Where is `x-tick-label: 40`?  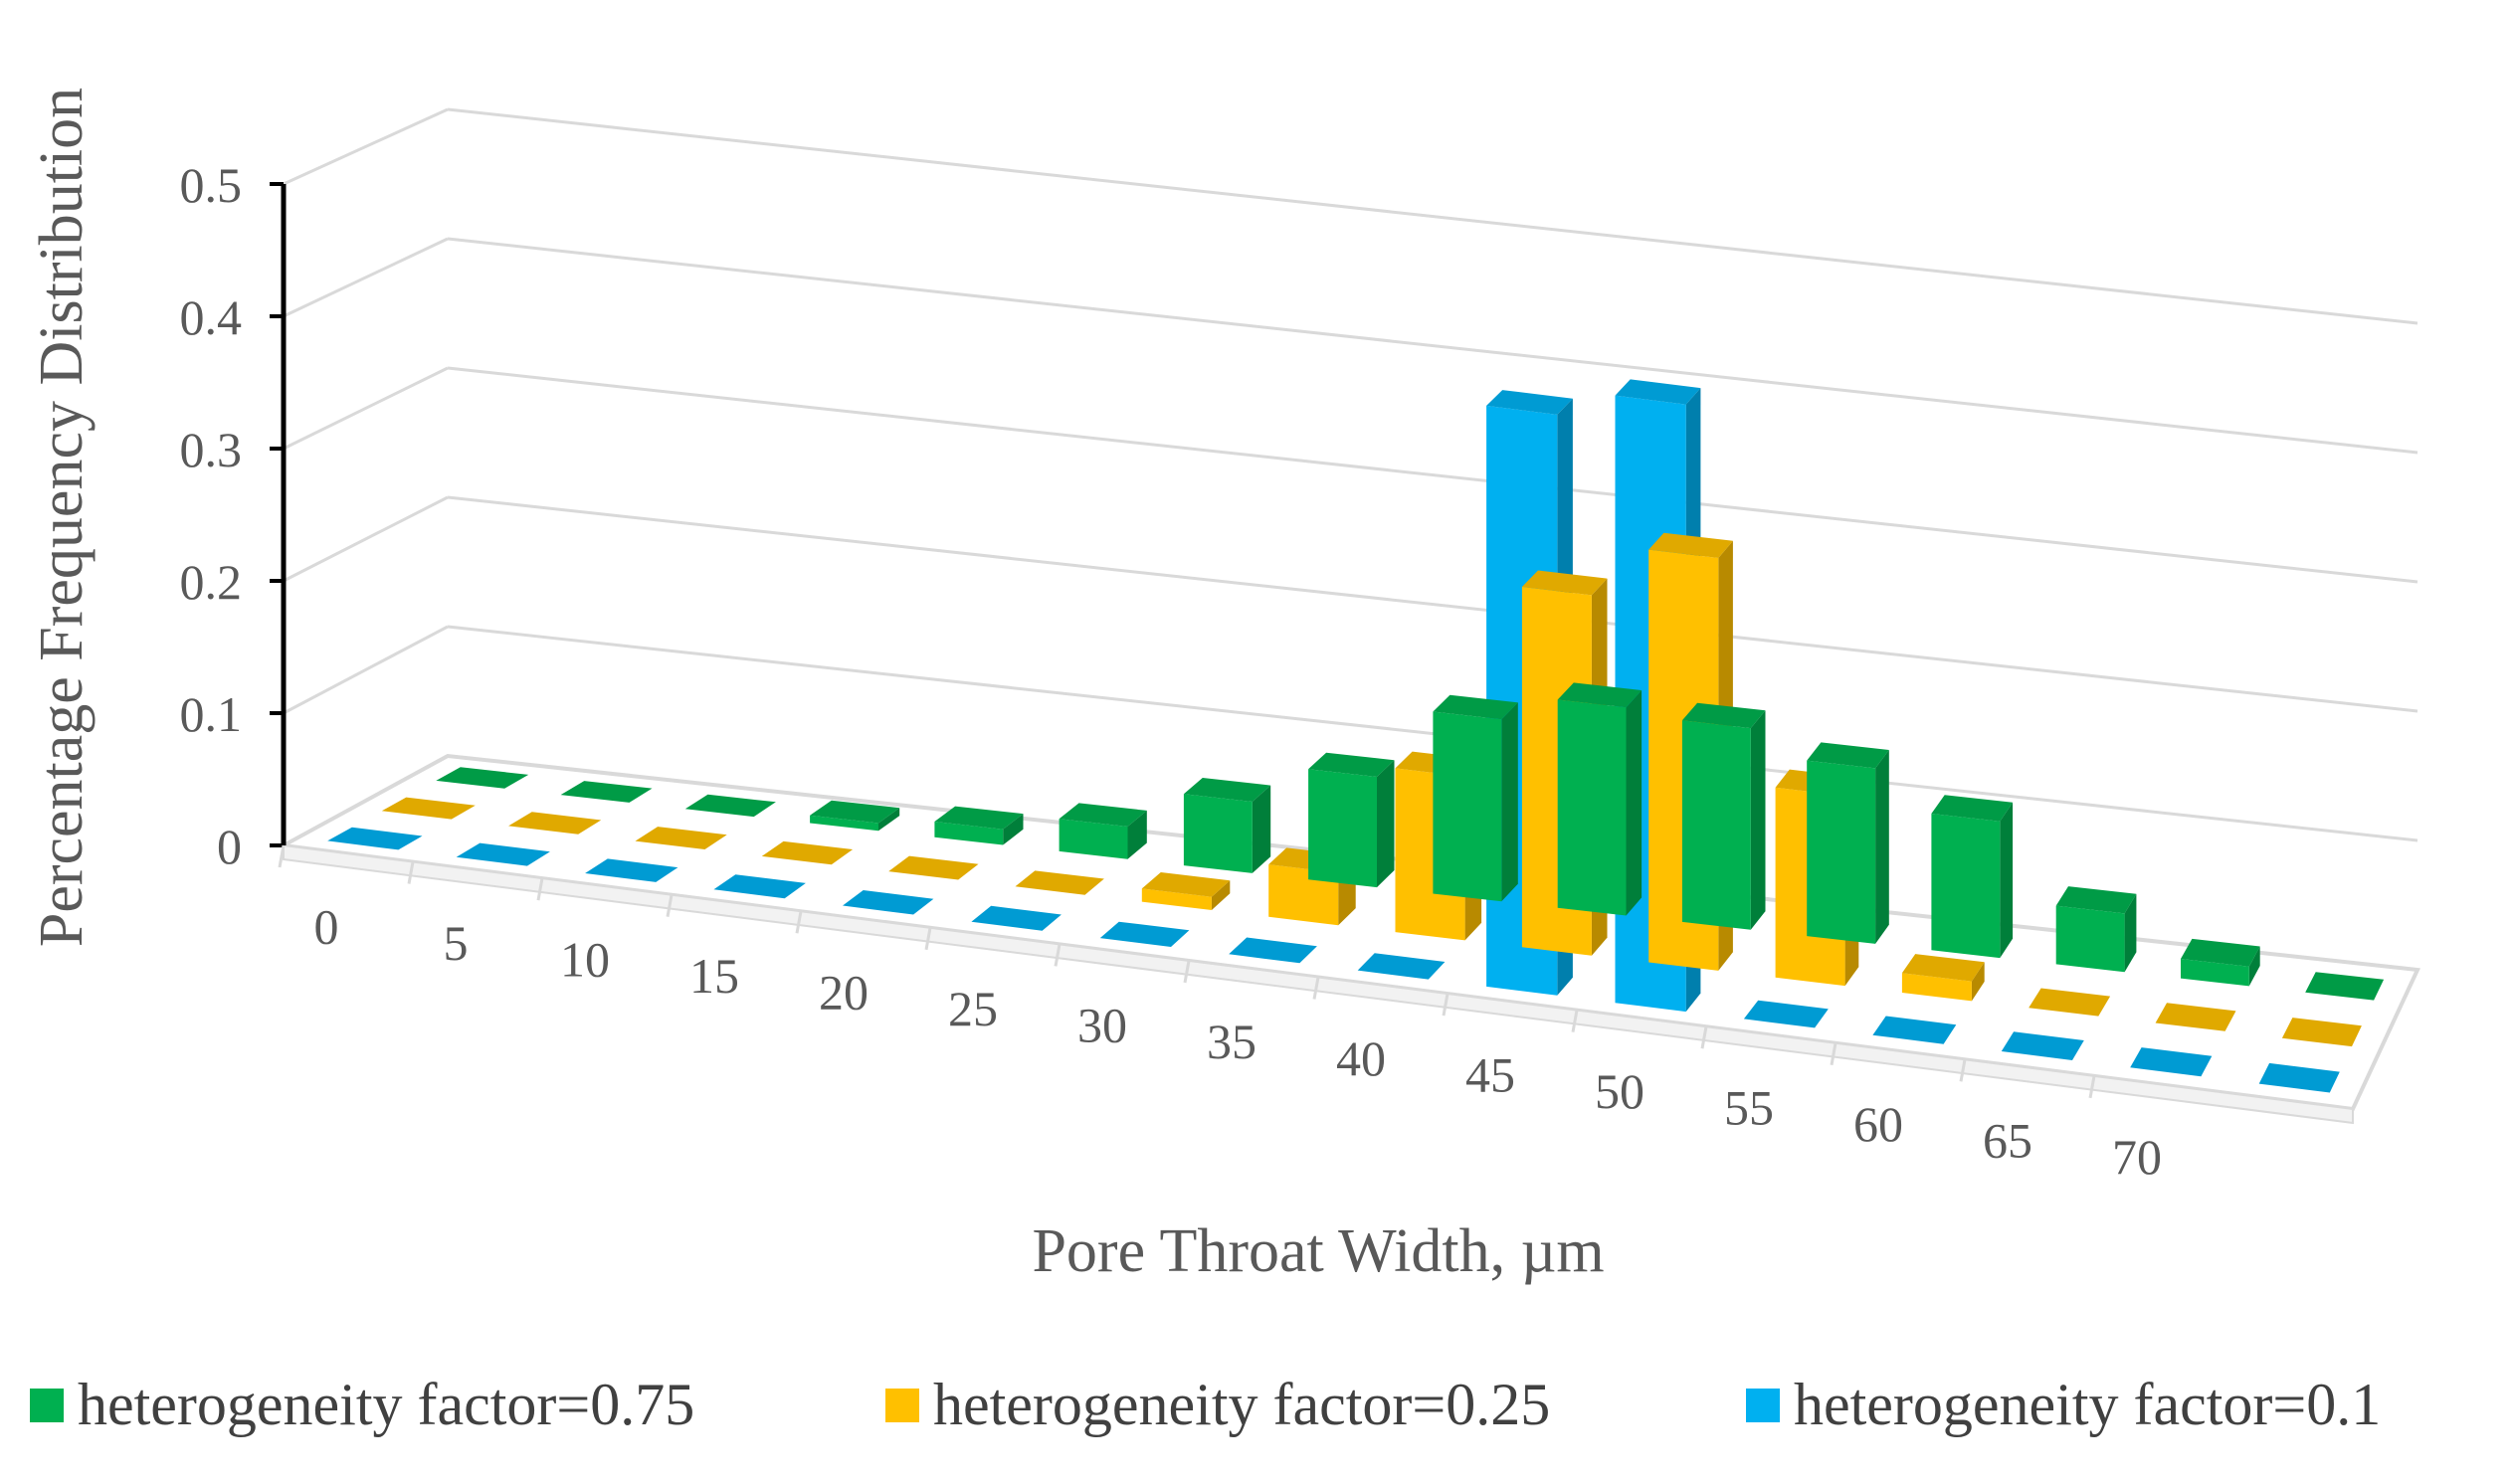
x-tick-label: 40 is located at coordinates (1361, 1058).